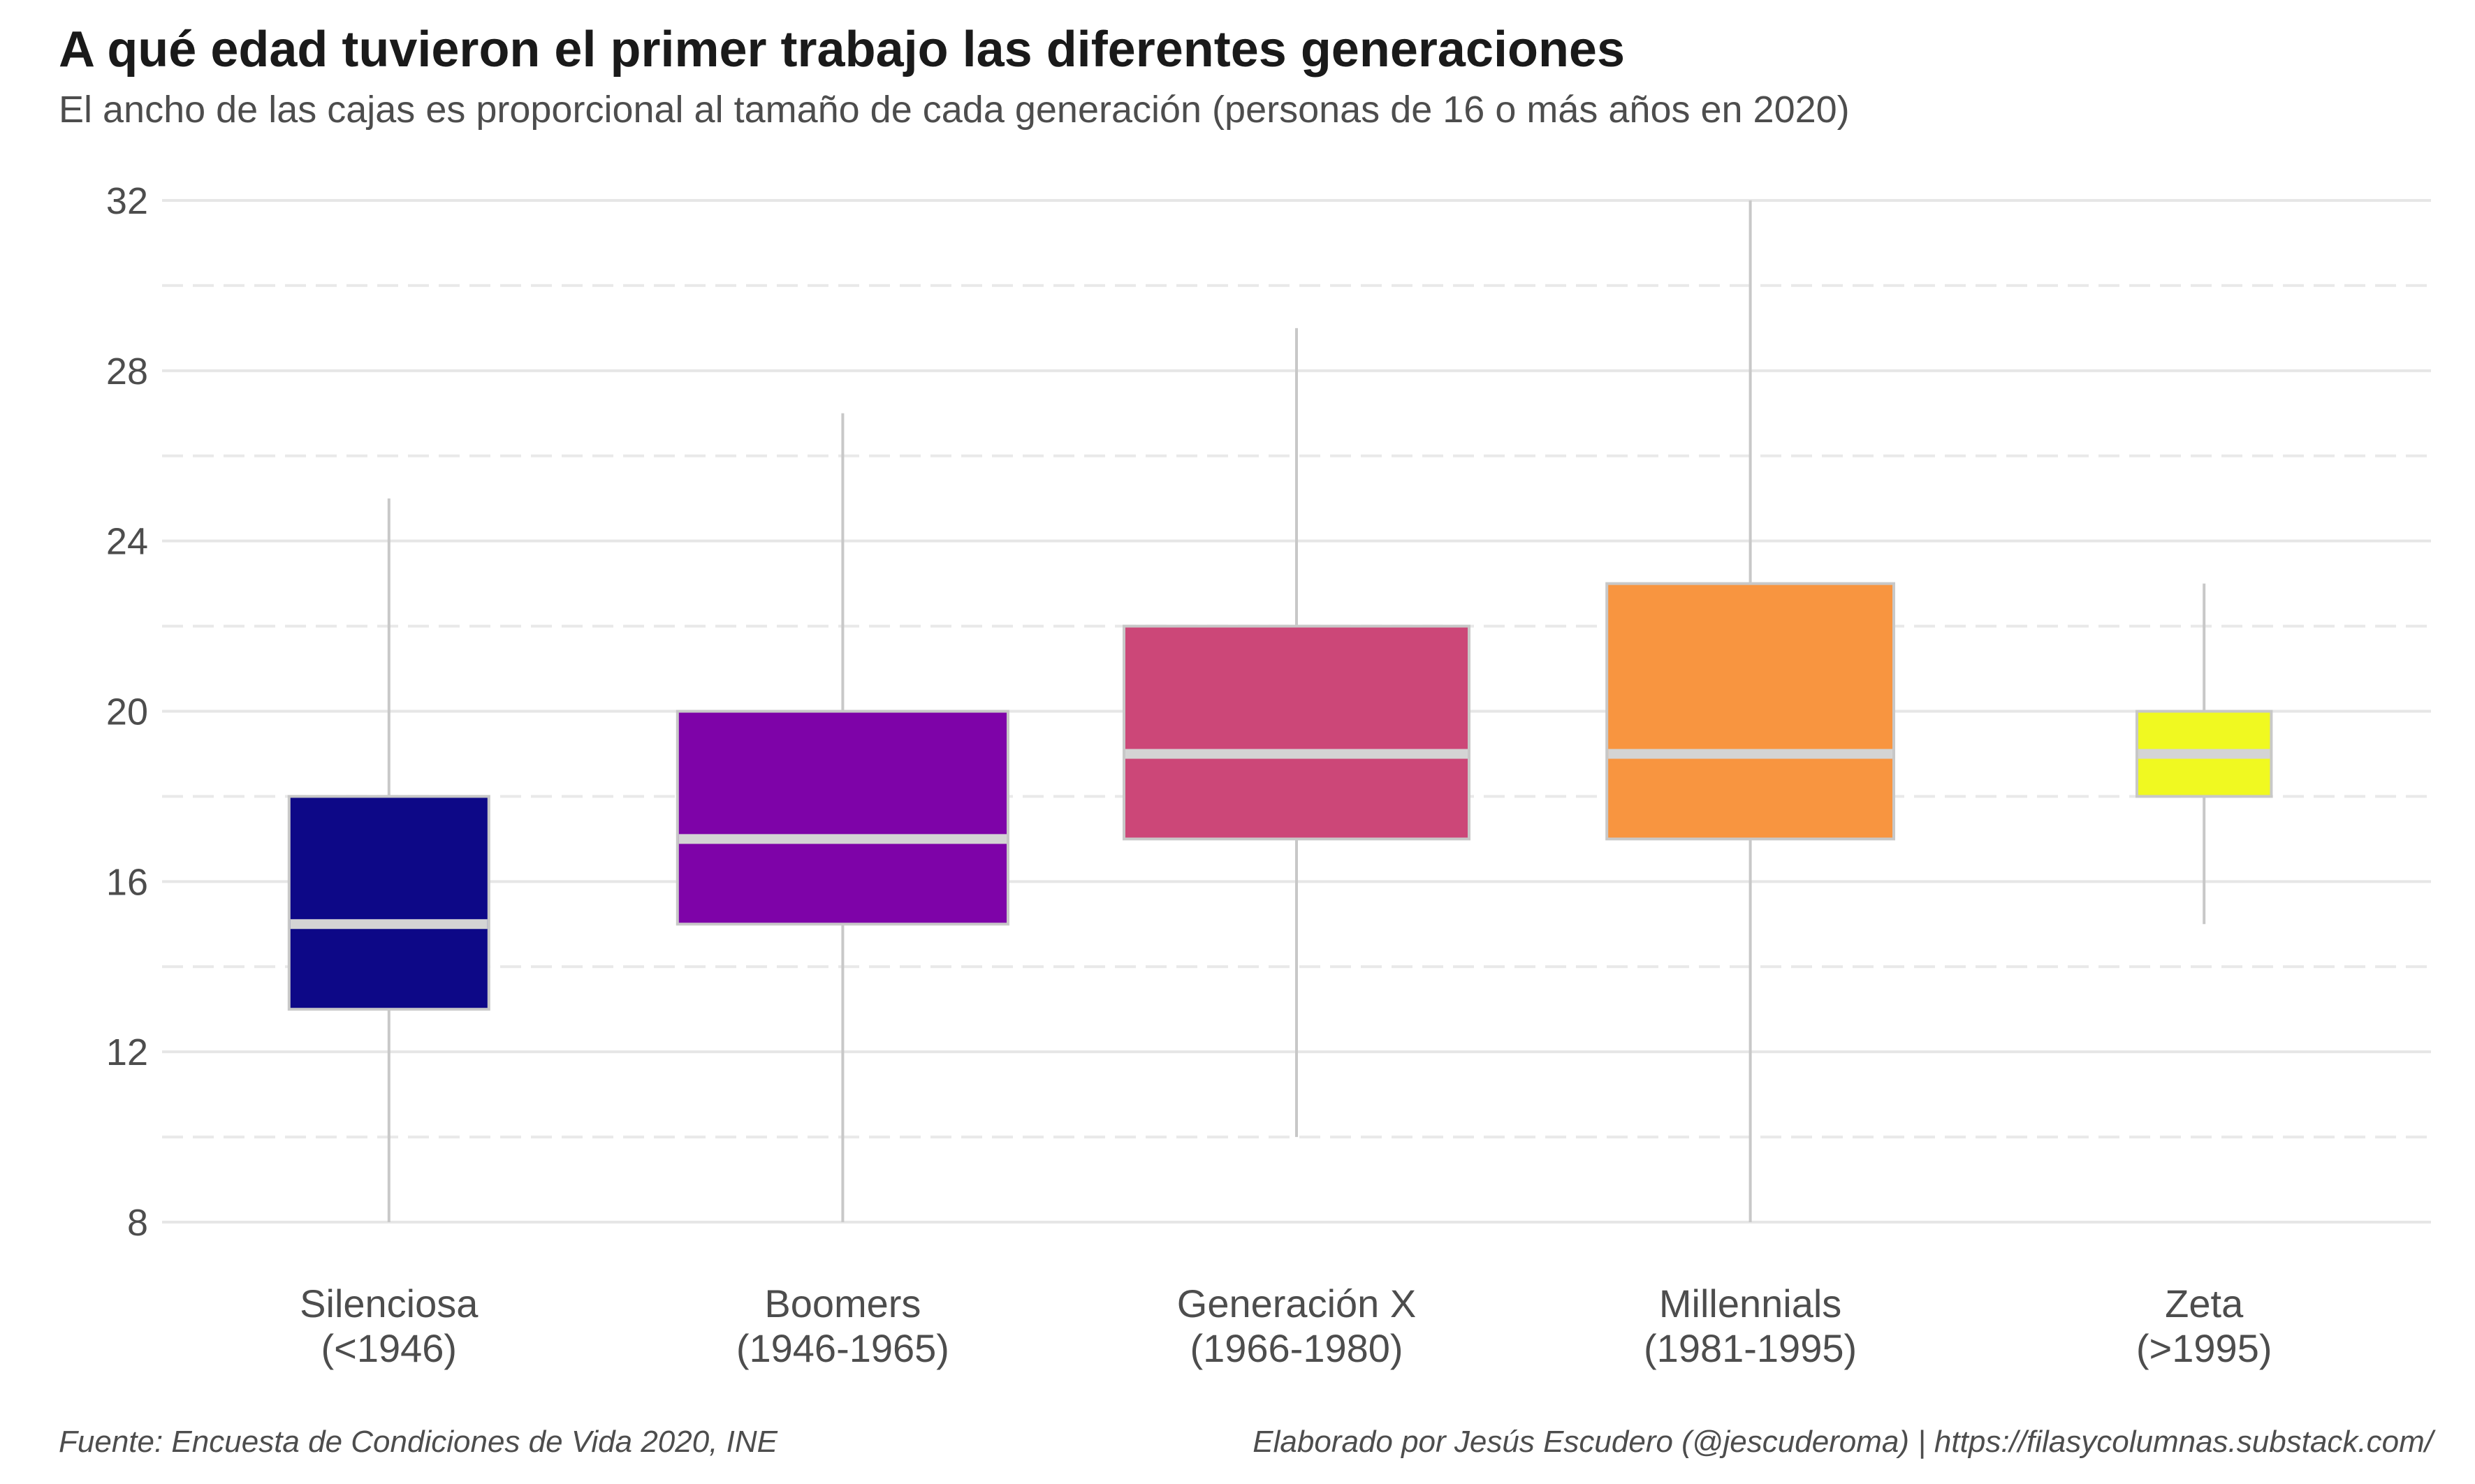  What do you see at coordinates (127, 371) in the screenshot?
I see `y-tick-label: 28` at bounding box center [127, 371].